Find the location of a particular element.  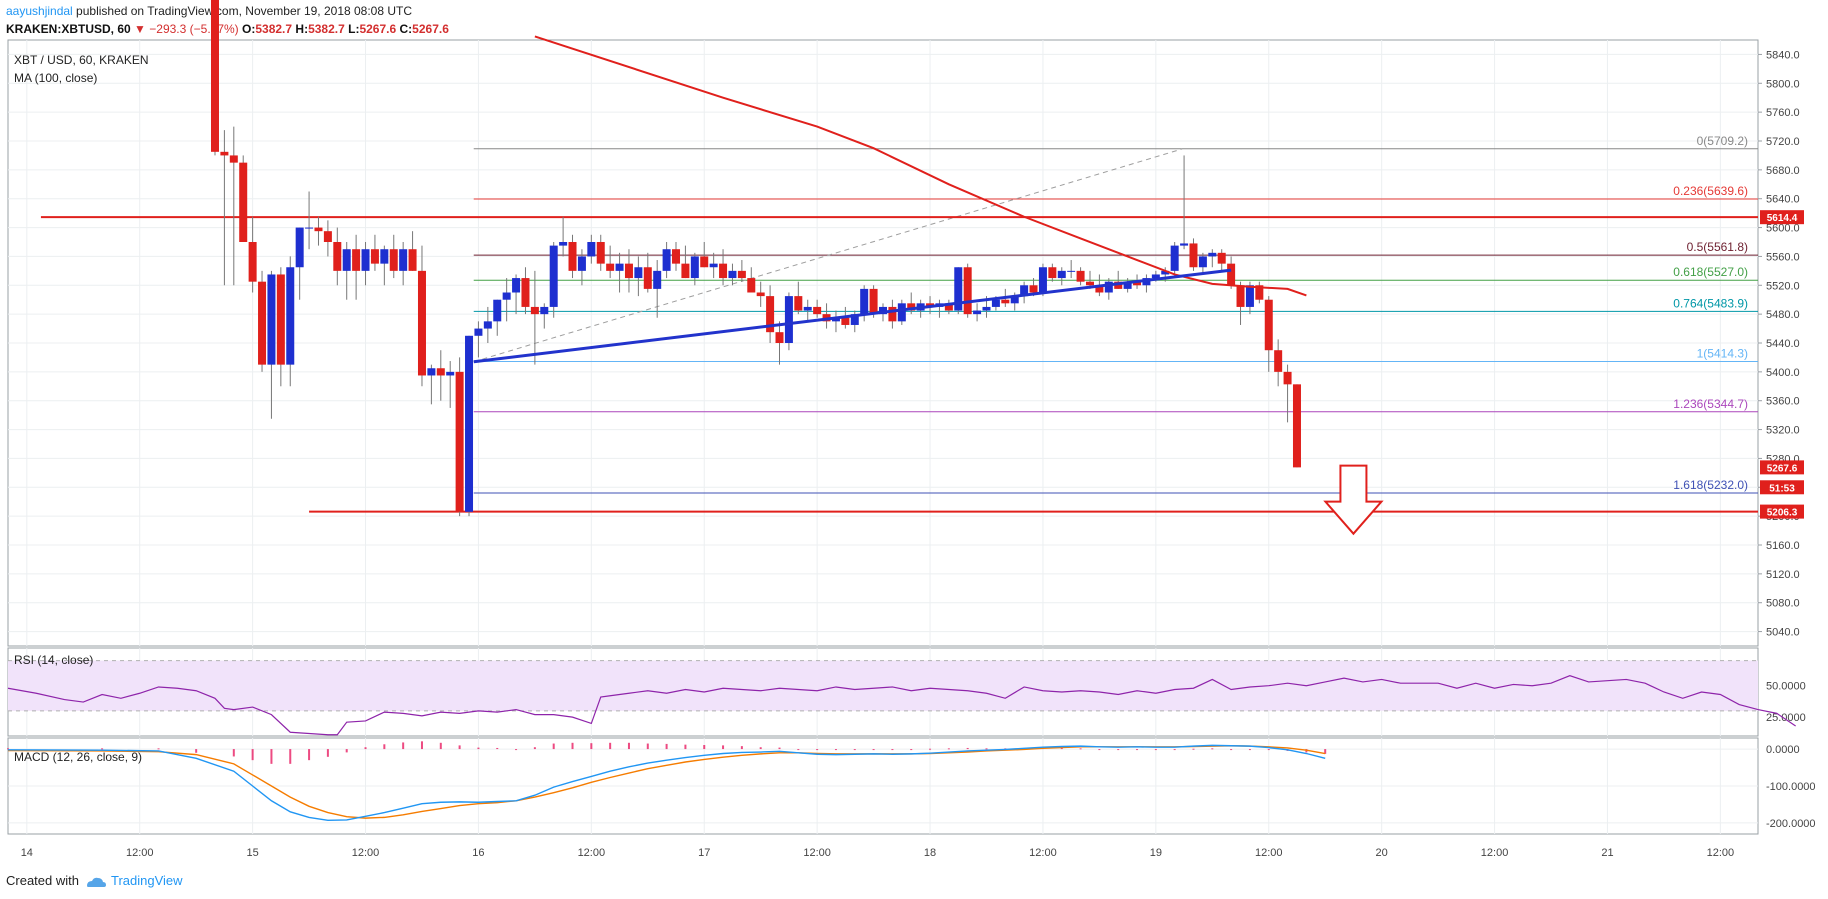

ma-100-line is located at coordinates (920, 166).